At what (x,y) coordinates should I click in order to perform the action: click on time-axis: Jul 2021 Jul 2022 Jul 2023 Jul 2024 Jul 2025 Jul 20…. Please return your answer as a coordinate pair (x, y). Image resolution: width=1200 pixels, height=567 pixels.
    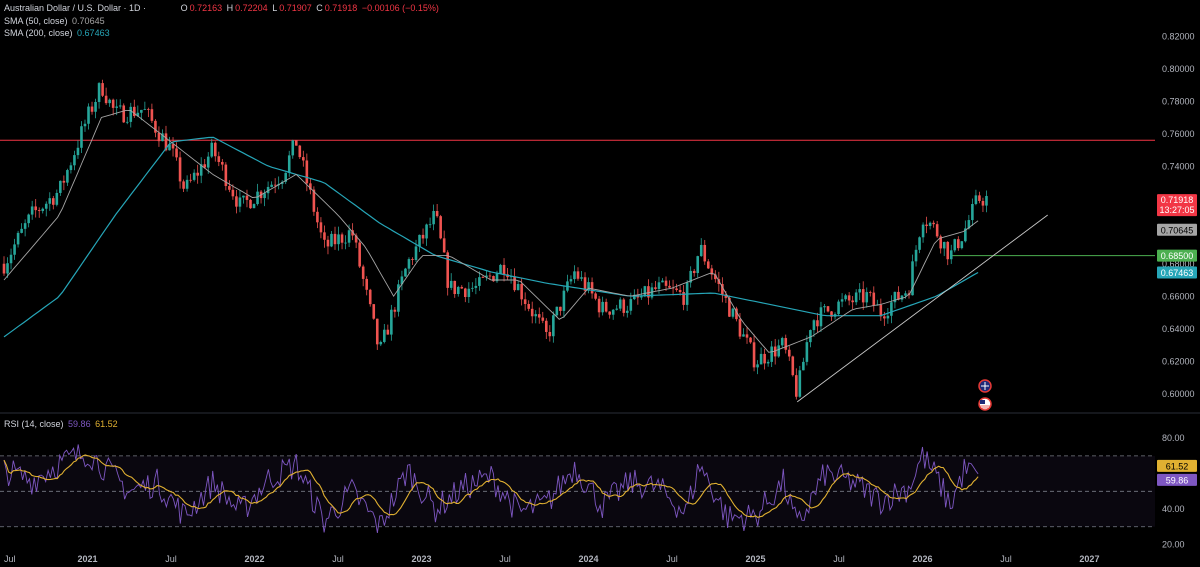
    Looking at the image, I should click on (551, 559).